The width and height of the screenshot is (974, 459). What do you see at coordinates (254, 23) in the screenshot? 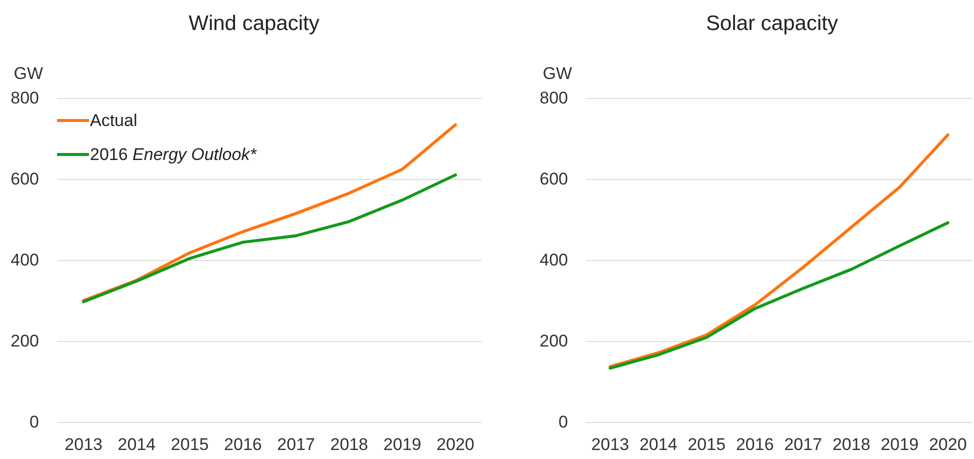
I see `chart-title: Wind capacity` at bounding box center [254, 23].